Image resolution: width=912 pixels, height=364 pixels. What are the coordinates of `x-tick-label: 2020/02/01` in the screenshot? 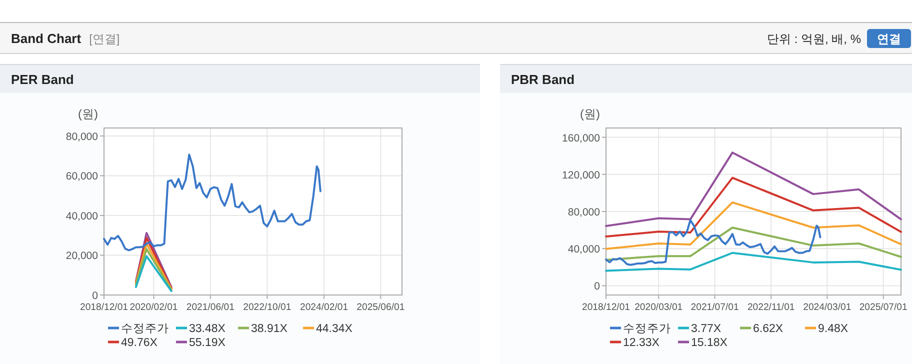 It's located at (154, 307).